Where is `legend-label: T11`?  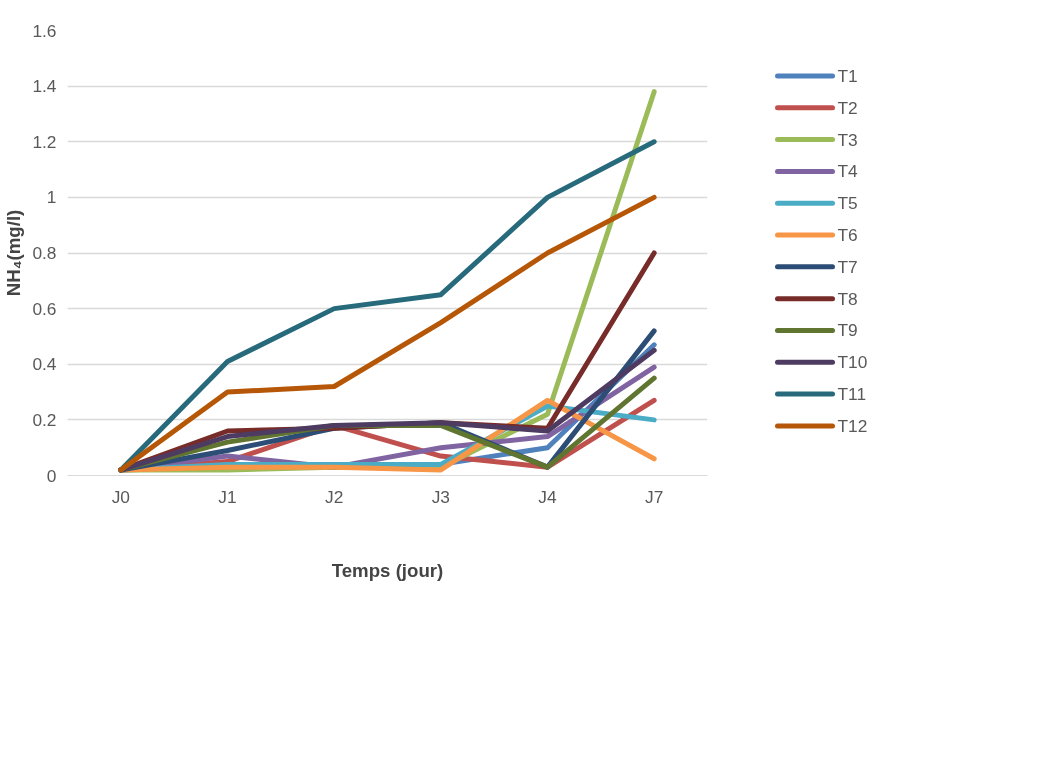
legend-label: T11 is located at coordinates (852, 394).